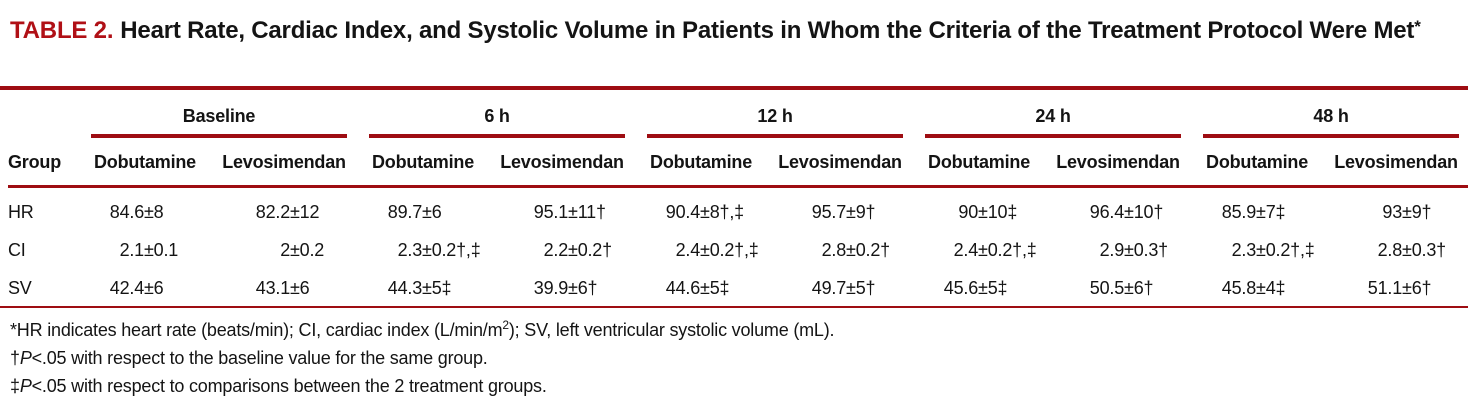 Image resolution: width=1468 pixels, height=406 pixels. What do you see at coordinates (975, 288) in the screenshot?
I see `cell-value: 45.6±5‡` at bounding box center [975, 288].